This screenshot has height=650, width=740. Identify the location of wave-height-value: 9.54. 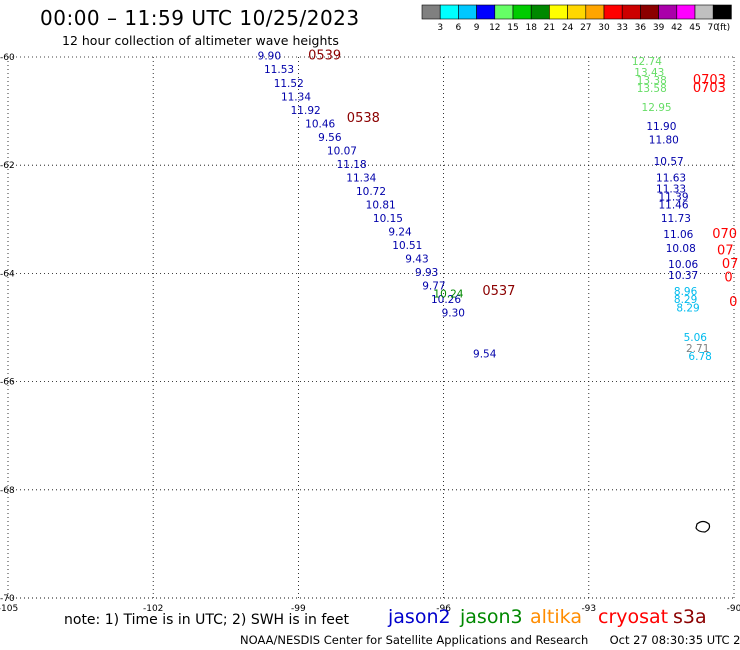
(485, 354).